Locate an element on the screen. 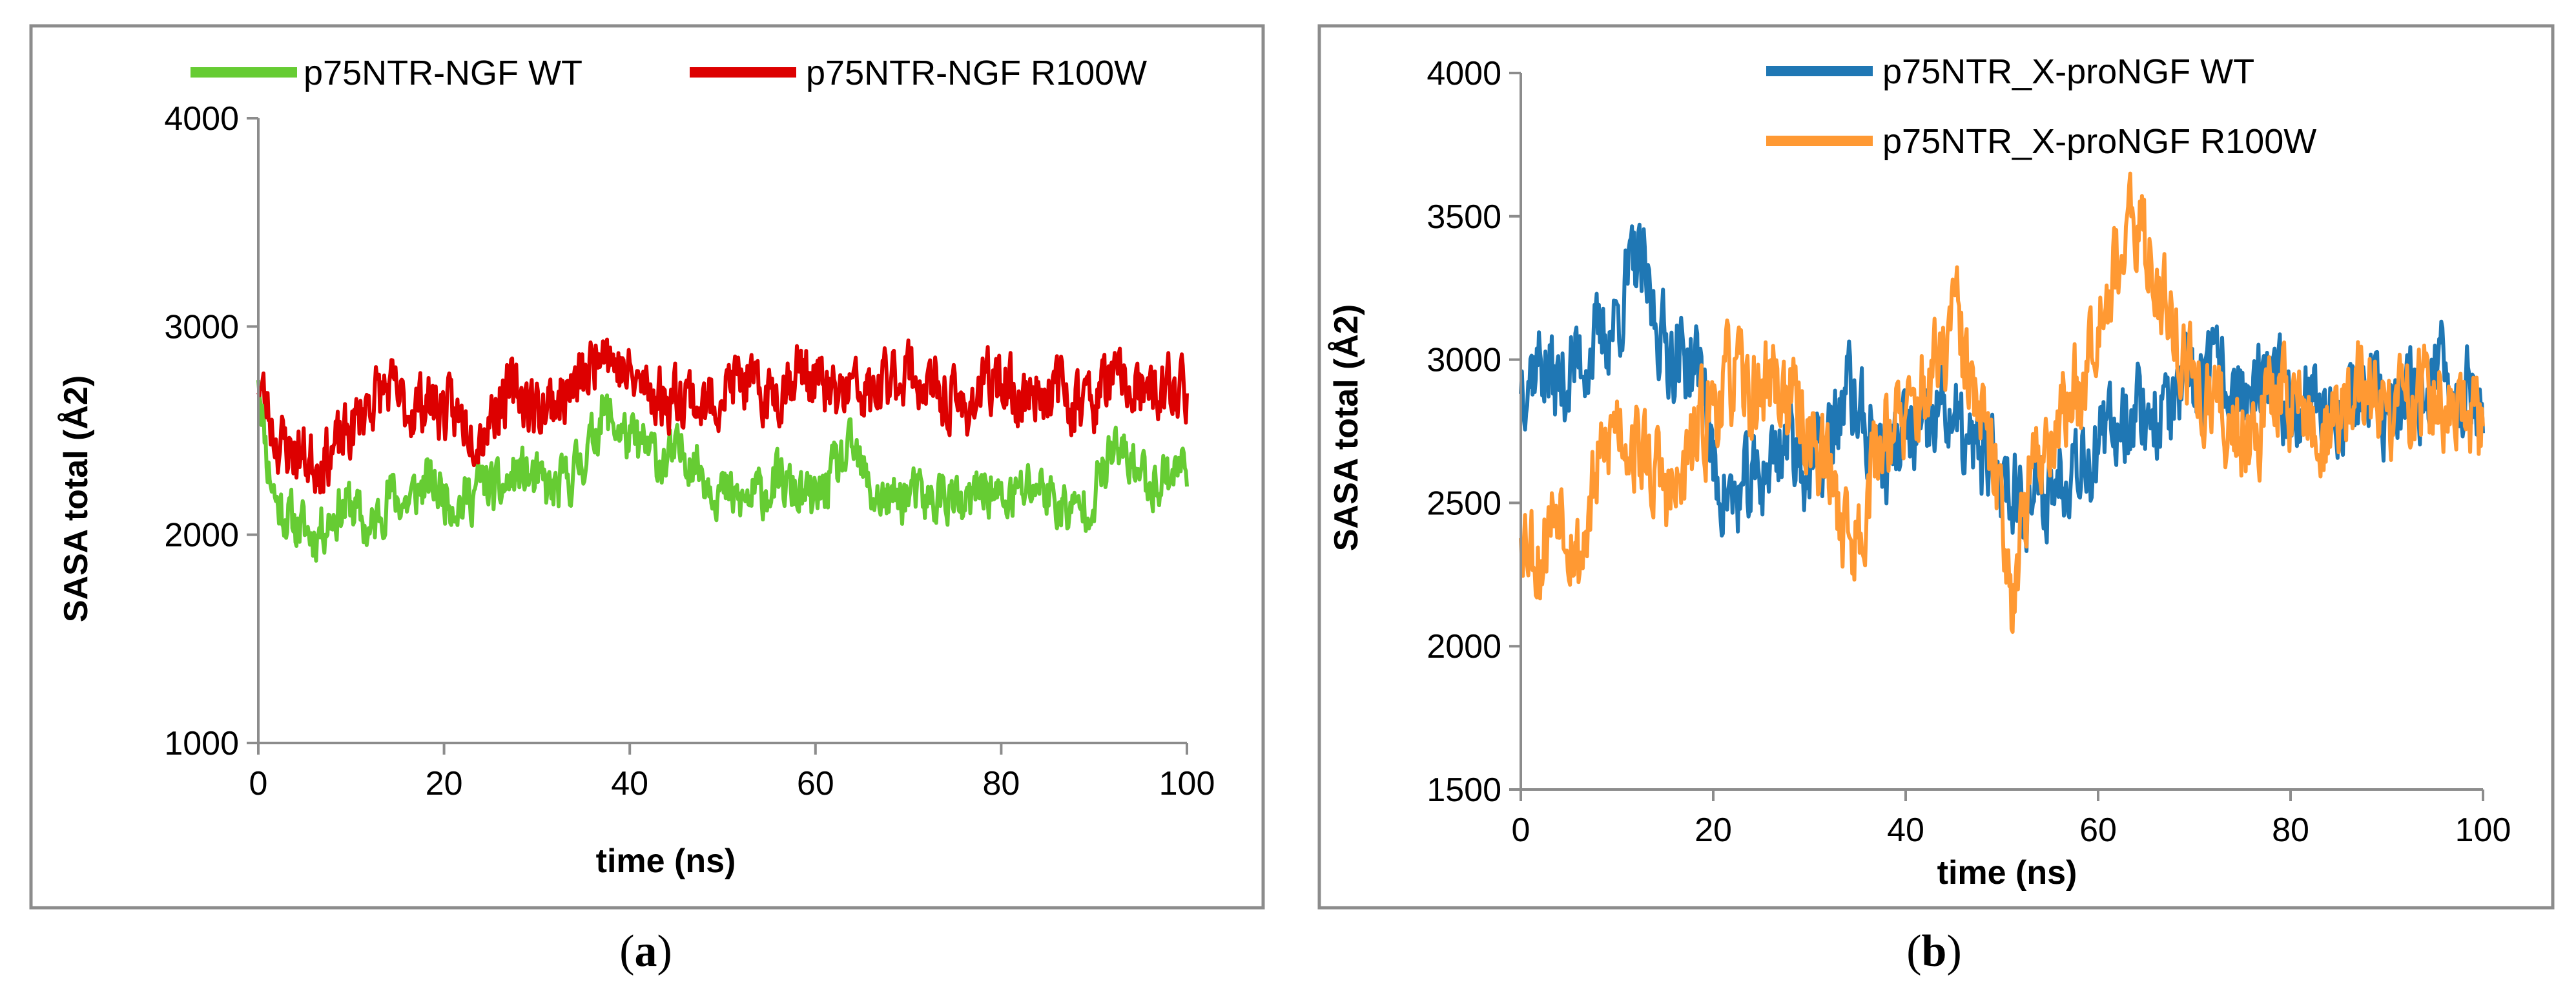  panel-b-x-tick-label: 40 is located at coordinates (1905, 830).